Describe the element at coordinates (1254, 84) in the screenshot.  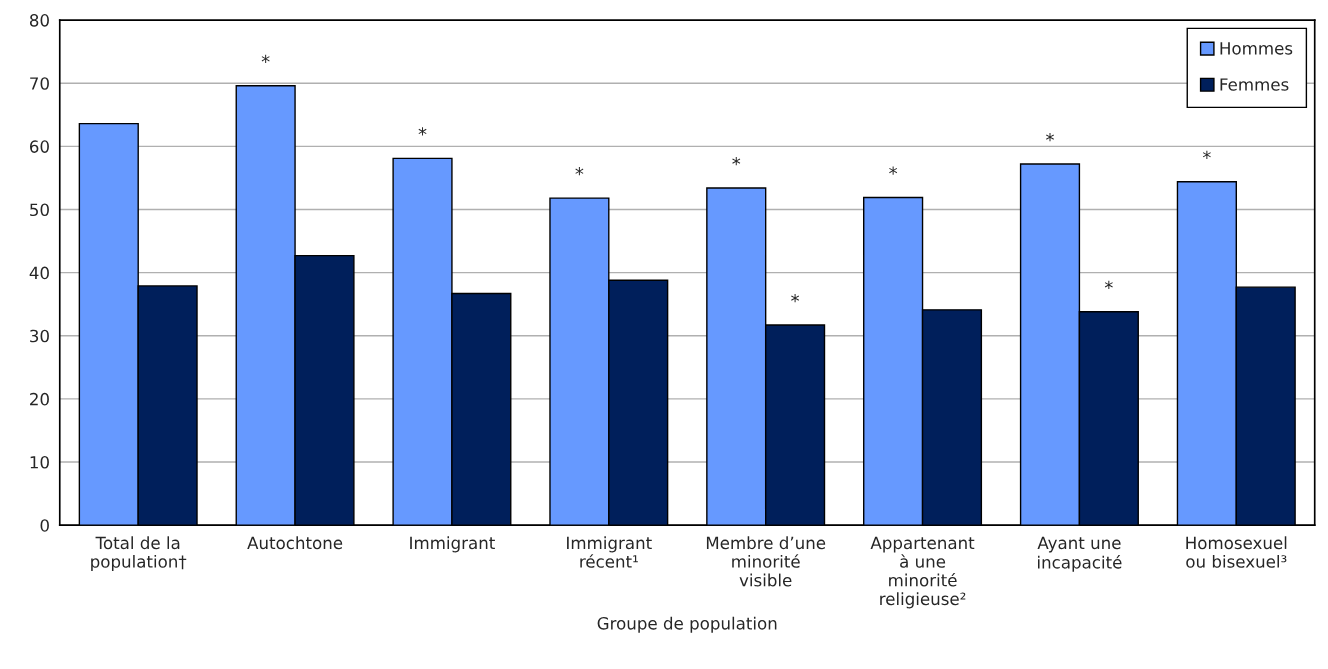
I see `legend-label: Femmes` at that location.